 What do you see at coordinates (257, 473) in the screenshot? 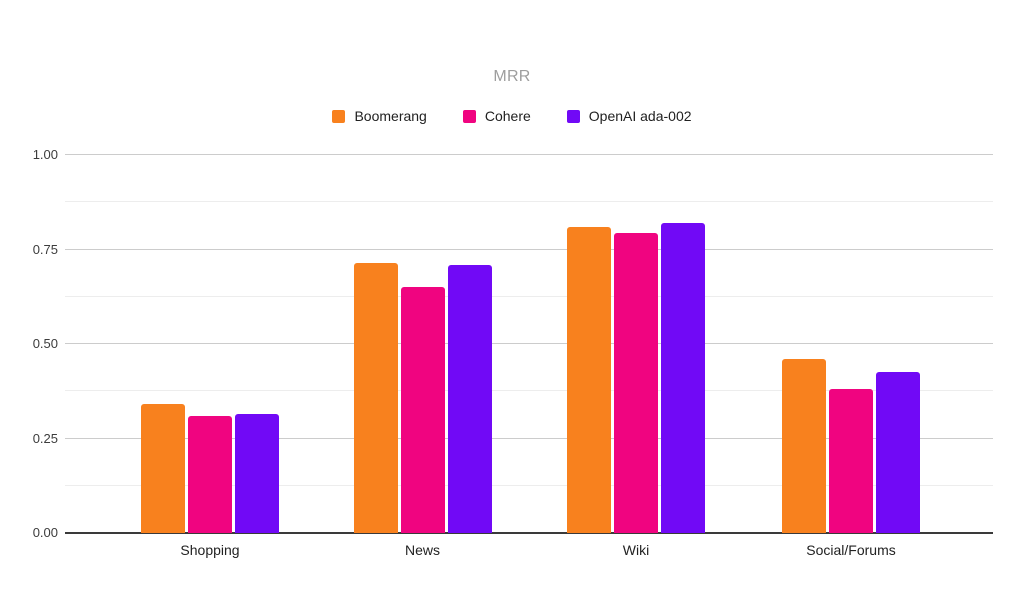
I see `bar-openai-ada-002-shopping` at bounding box center [257, 473].